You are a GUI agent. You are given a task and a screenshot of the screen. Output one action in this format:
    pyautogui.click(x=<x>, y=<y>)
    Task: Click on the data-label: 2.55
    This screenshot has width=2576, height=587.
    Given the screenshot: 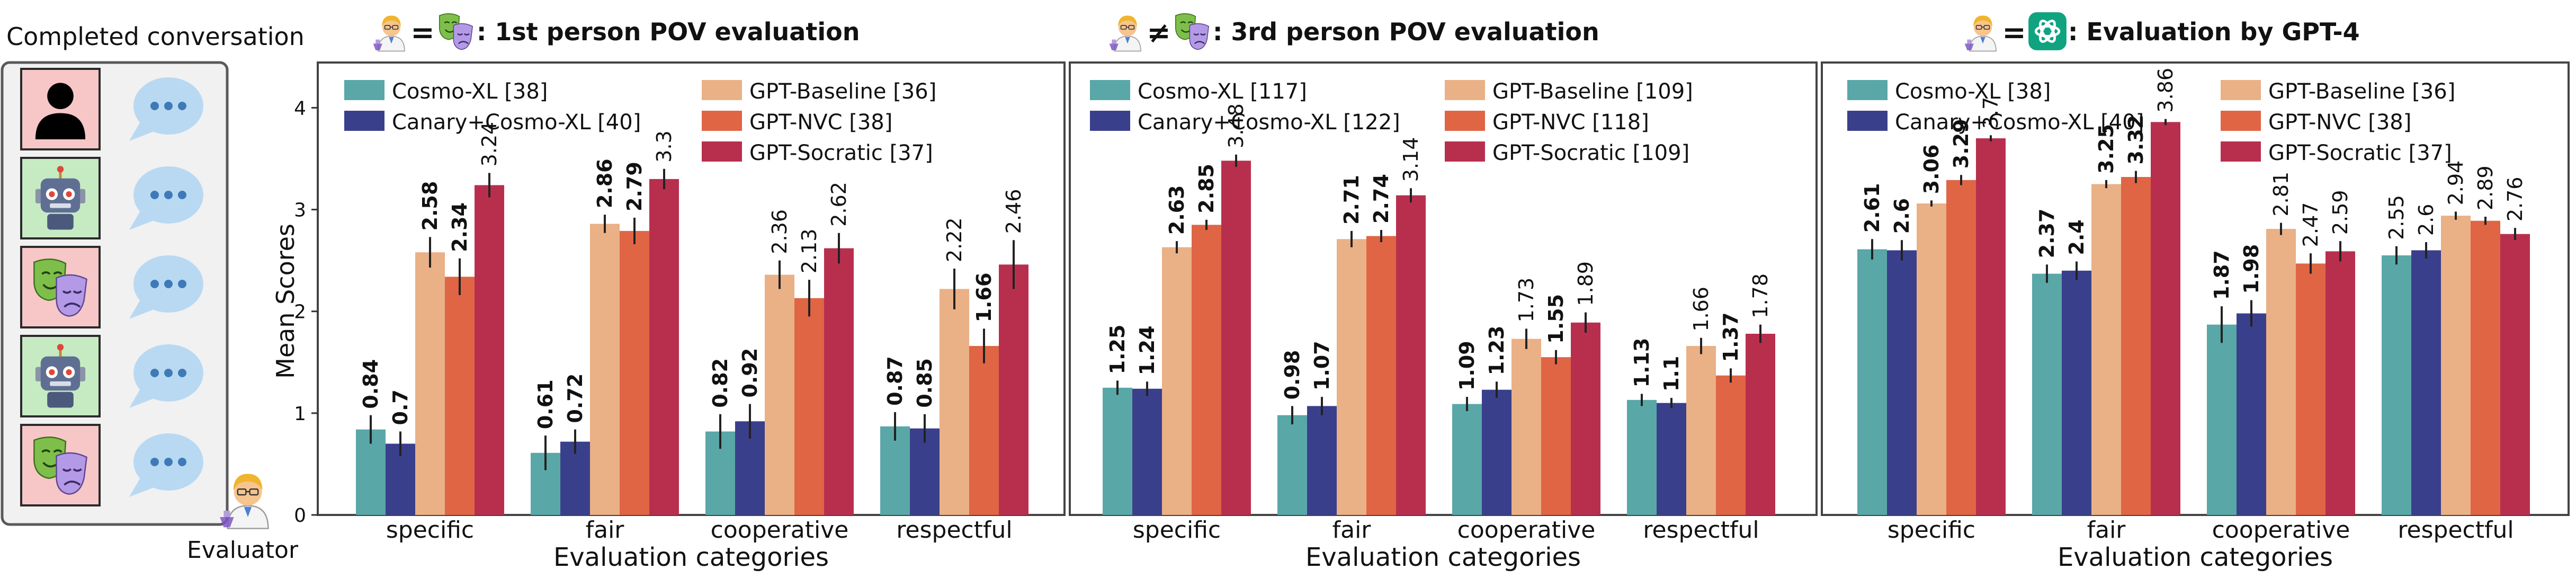 What is the action you would take?
    pyautogui.click(x=2396, y=217)
    